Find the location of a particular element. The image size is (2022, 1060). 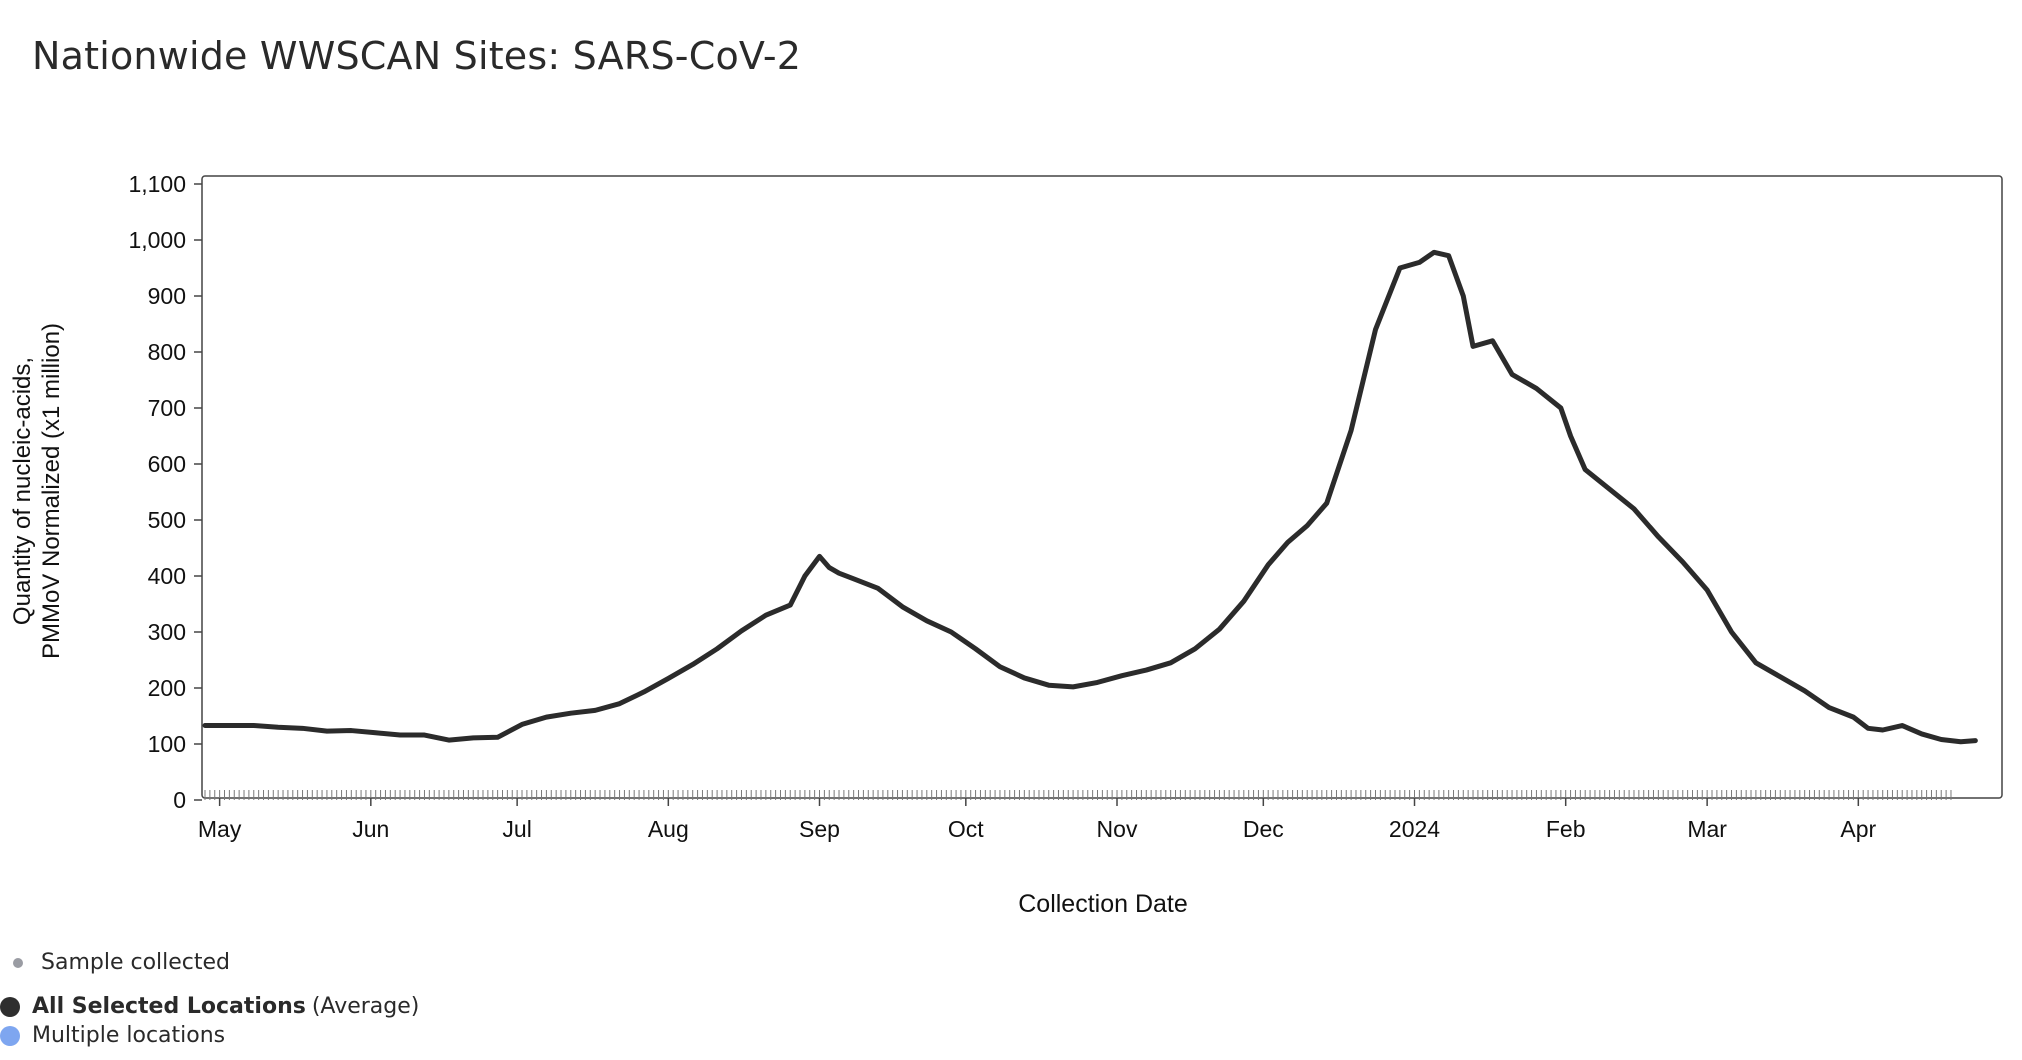

x-tick-label: May is located at coordinates (220, 829).